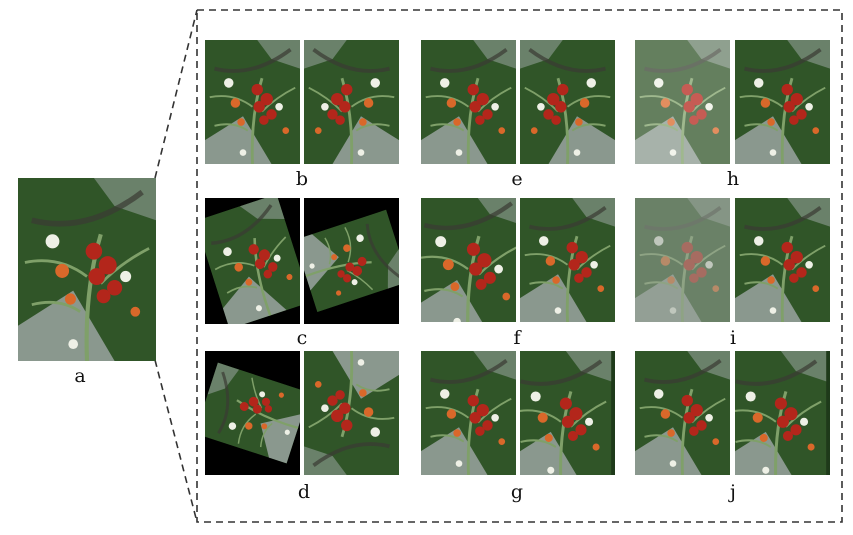 This screenshot has height=535, width=853. What do you see at coordinates (468, 260) in the screenshot?
I see `photo-f-left` at bounding box center [468, 260].